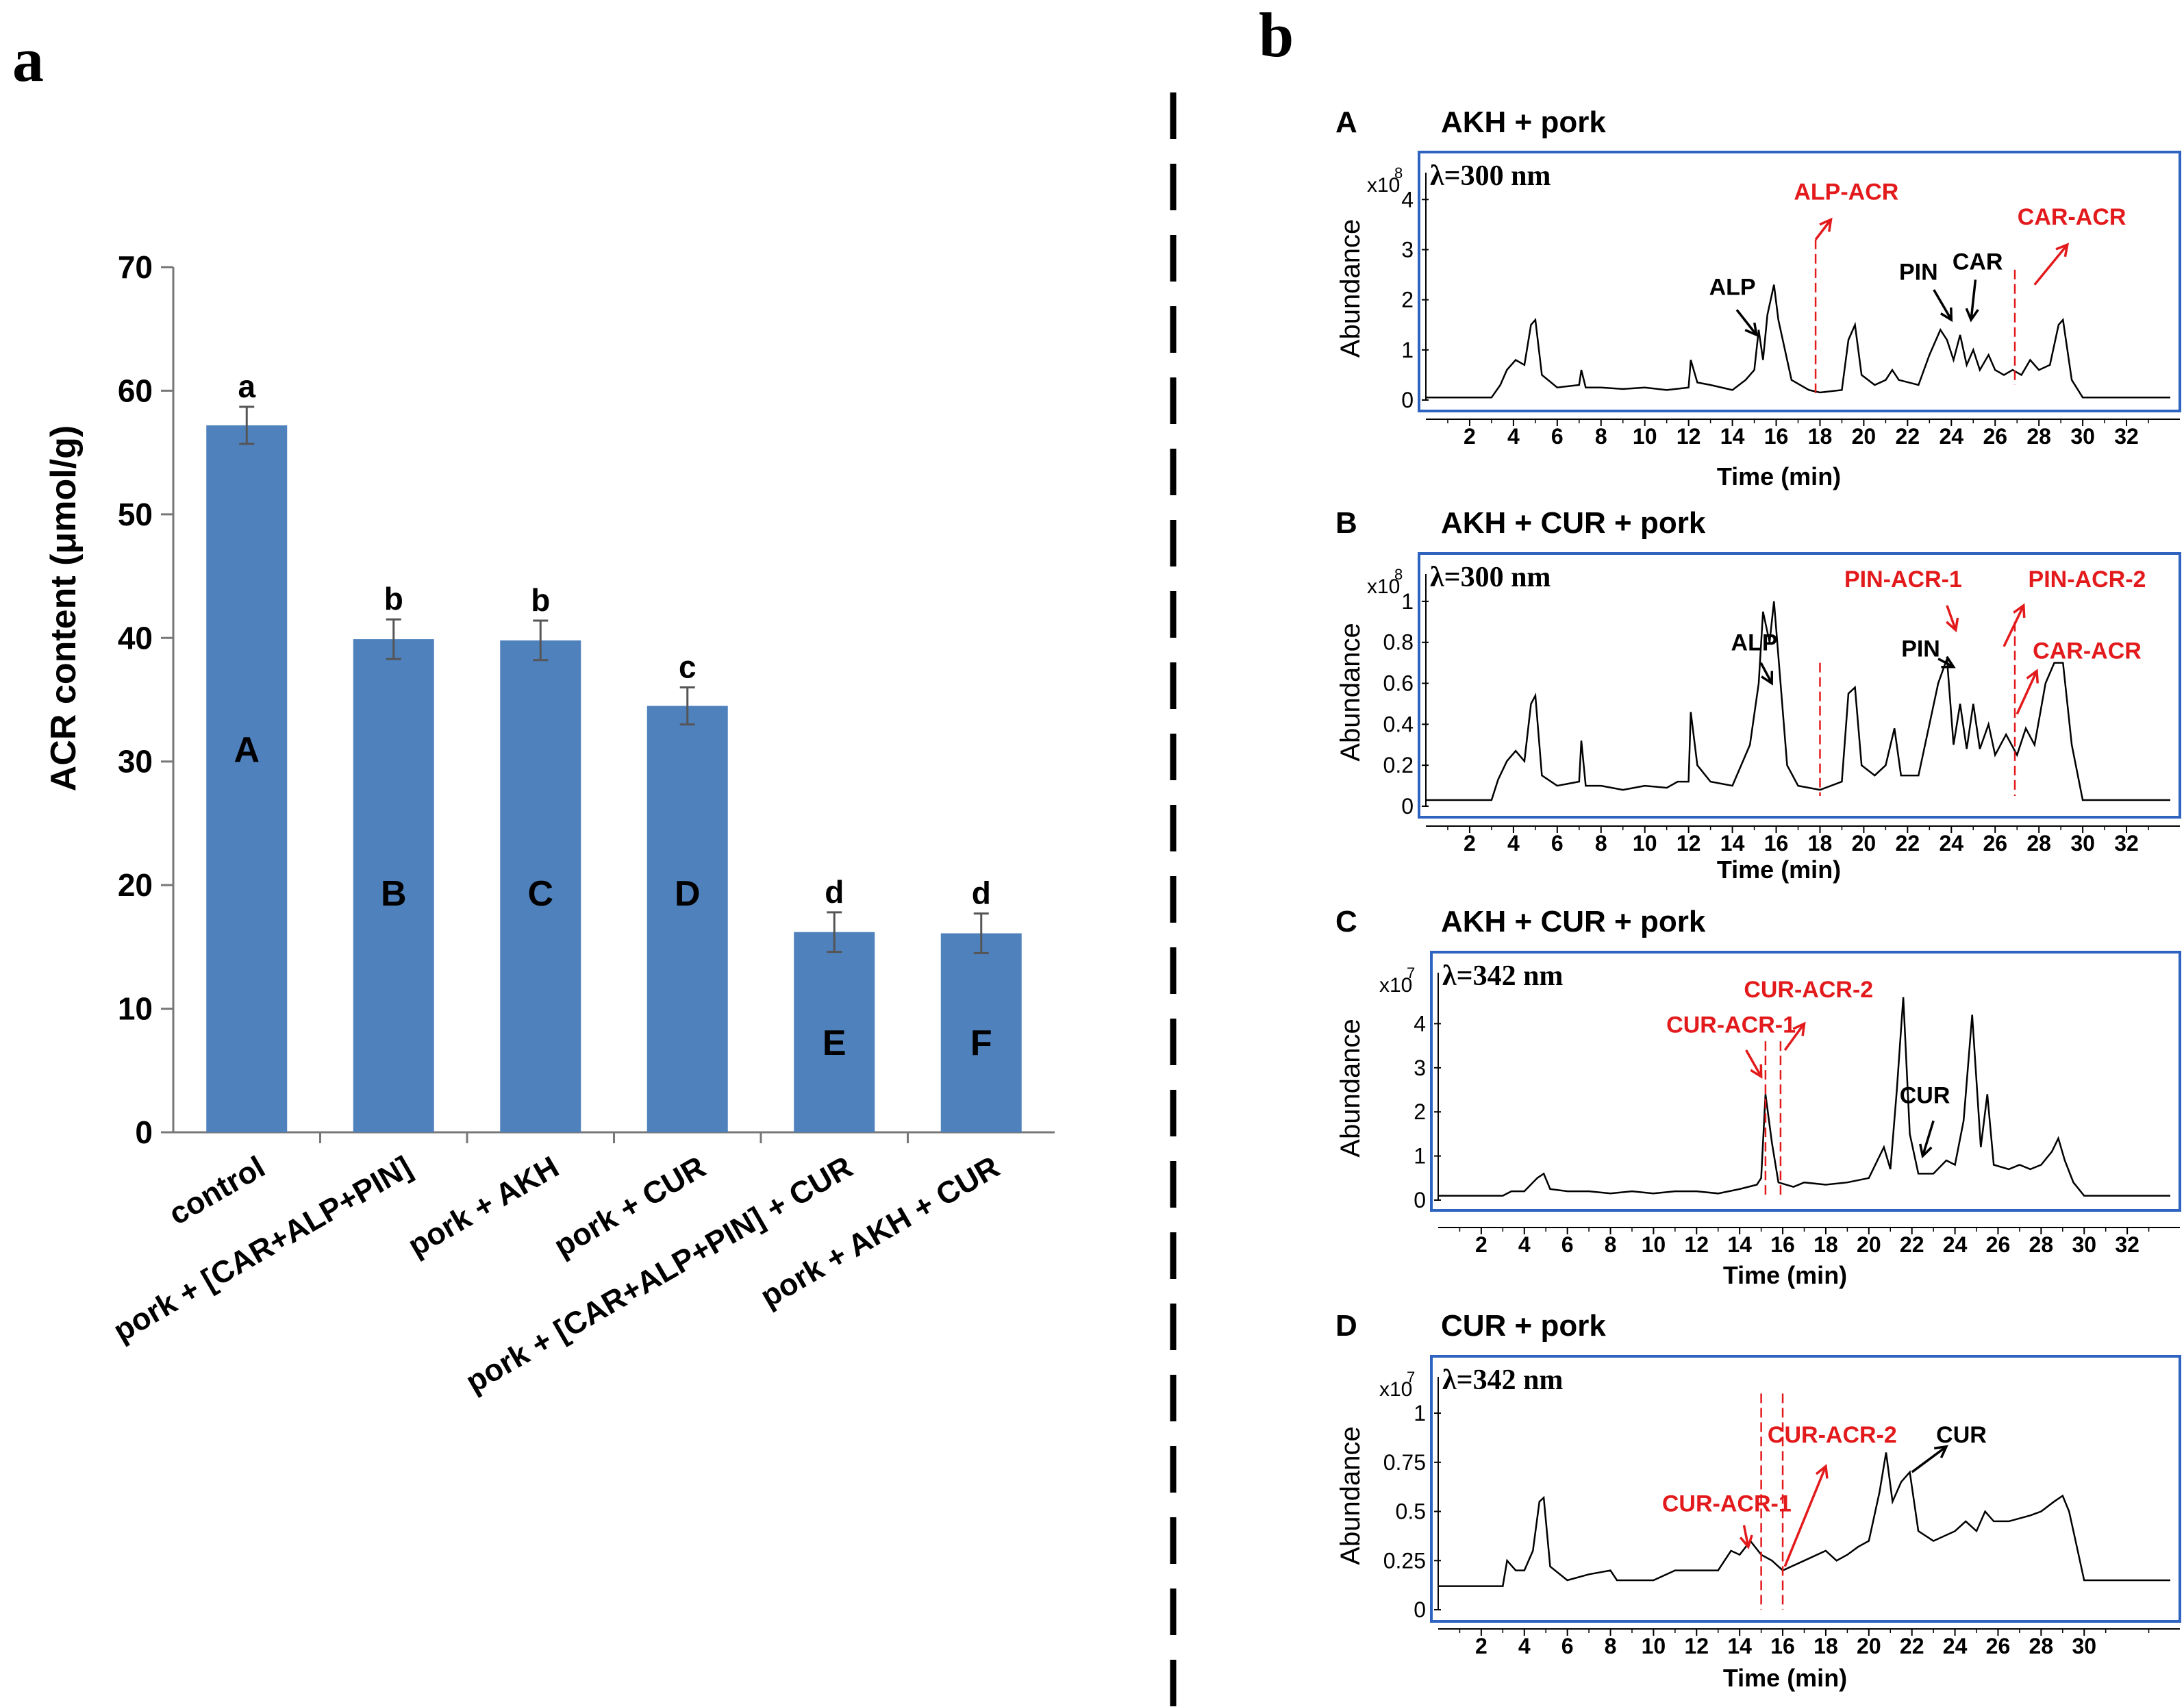 Image resolution: width=2184 pixels, height=1707 pixels. What do you see at coordinates (1832, 1435) in the screenshot?
I see `peak-annotation: CUR-ACR-2` at bounding box center [1832, 1435].